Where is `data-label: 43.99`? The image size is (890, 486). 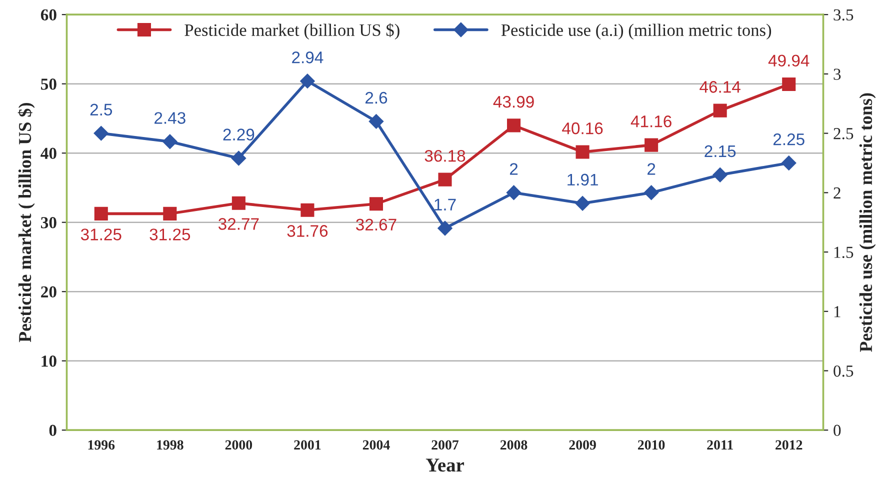 data-label: 43.99 is located at coordinates (513, 102).